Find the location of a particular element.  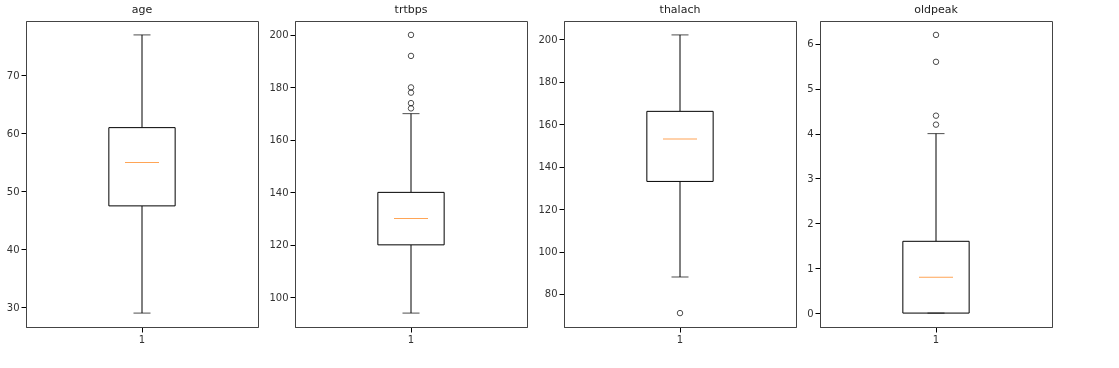

y-tick-label: 5 is located at coordinates (810, 89).